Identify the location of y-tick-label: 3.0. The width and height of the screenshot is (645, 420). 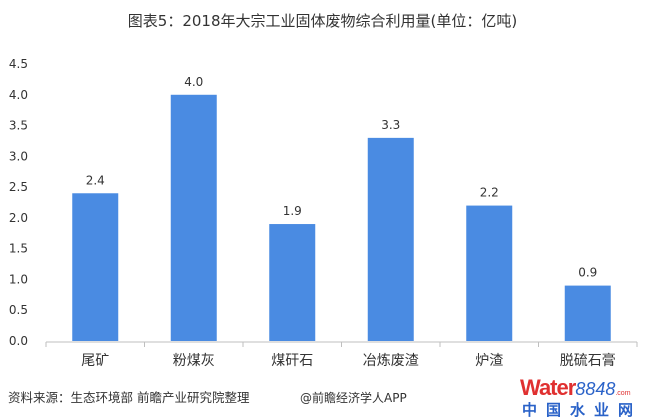
(18, 156).